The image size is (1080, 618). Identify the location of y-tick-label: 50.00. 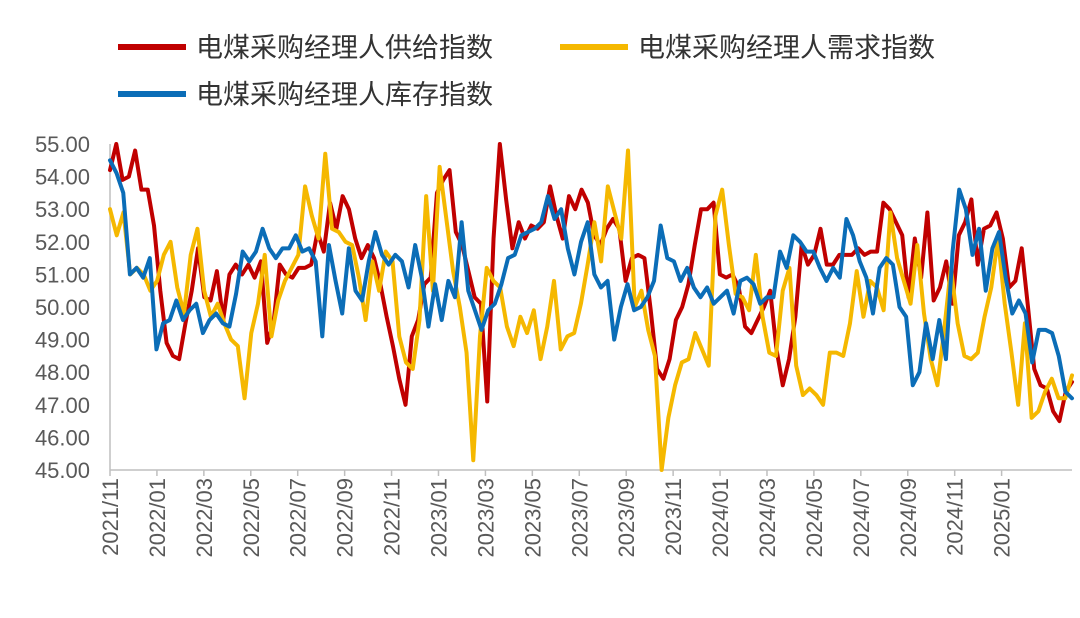
(62, 307).